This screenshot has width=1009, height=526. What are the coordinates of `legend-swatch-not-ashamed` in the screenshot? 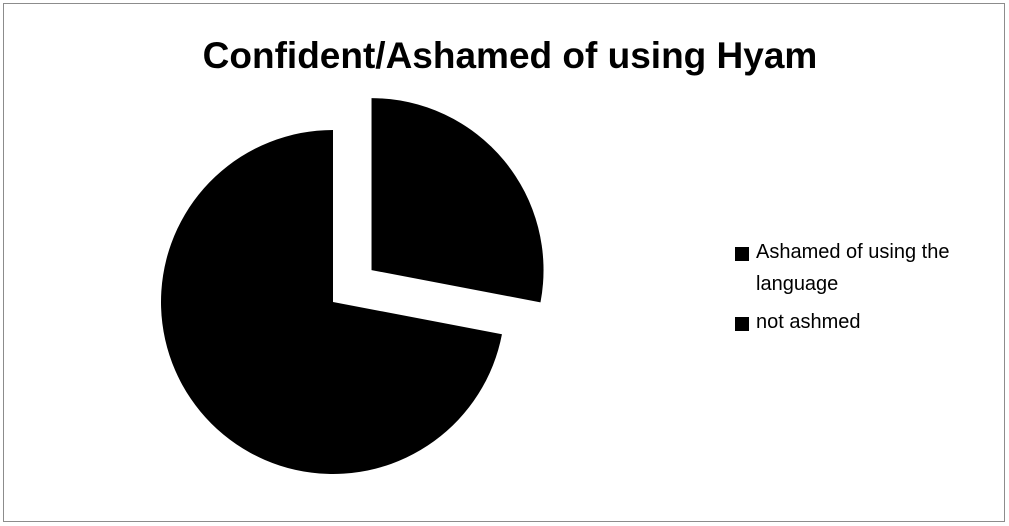 It's located at (742, 324).